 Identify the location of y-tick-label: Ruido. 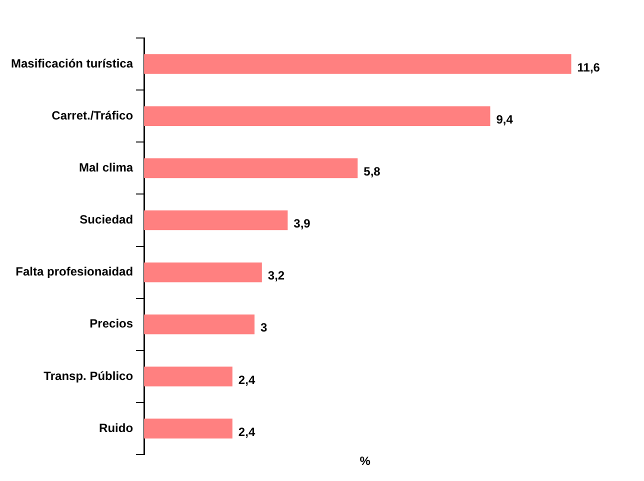
(116, 427).